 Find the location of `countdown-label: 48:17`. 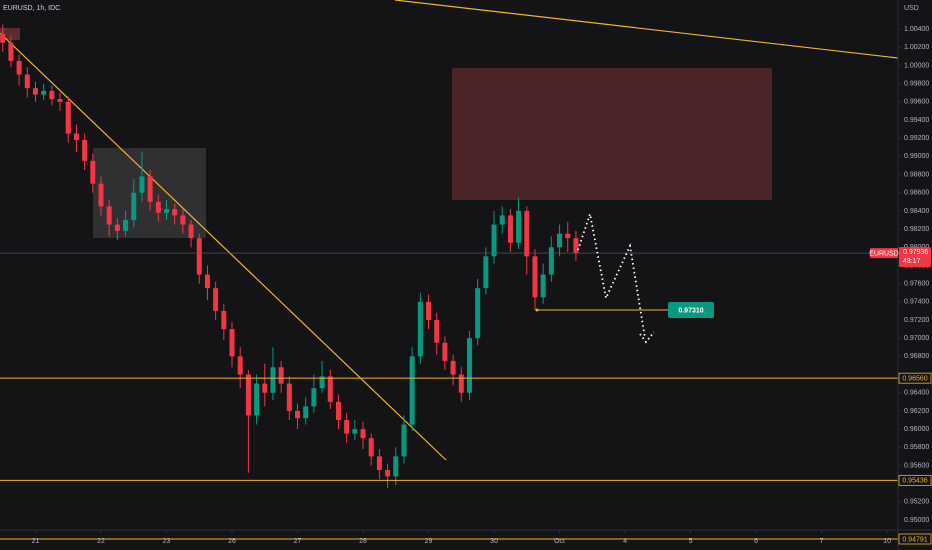

countdown-label: 48:17 is located at coordinates (912, 261).